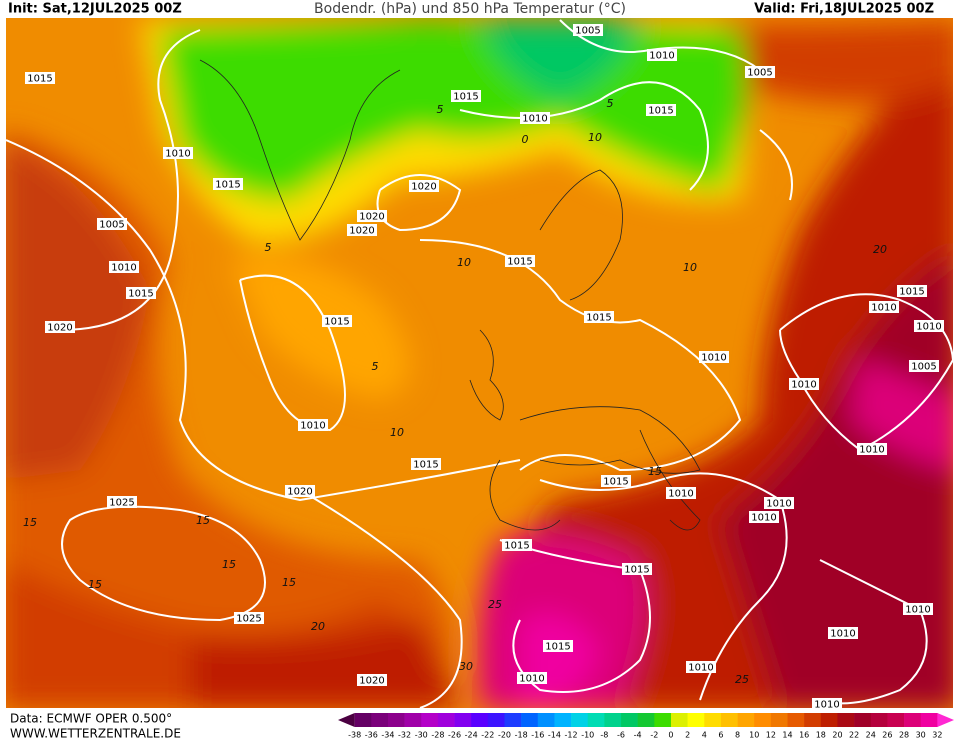 This screenshot has height=741, width=959. I want to click on colorbar-label: -10, so click(587, 735).